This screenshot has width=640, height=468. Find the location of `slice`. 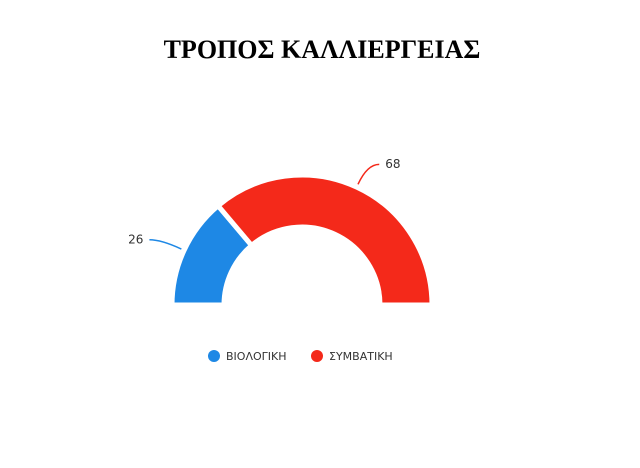

slice is located at coordinates (324, 240).